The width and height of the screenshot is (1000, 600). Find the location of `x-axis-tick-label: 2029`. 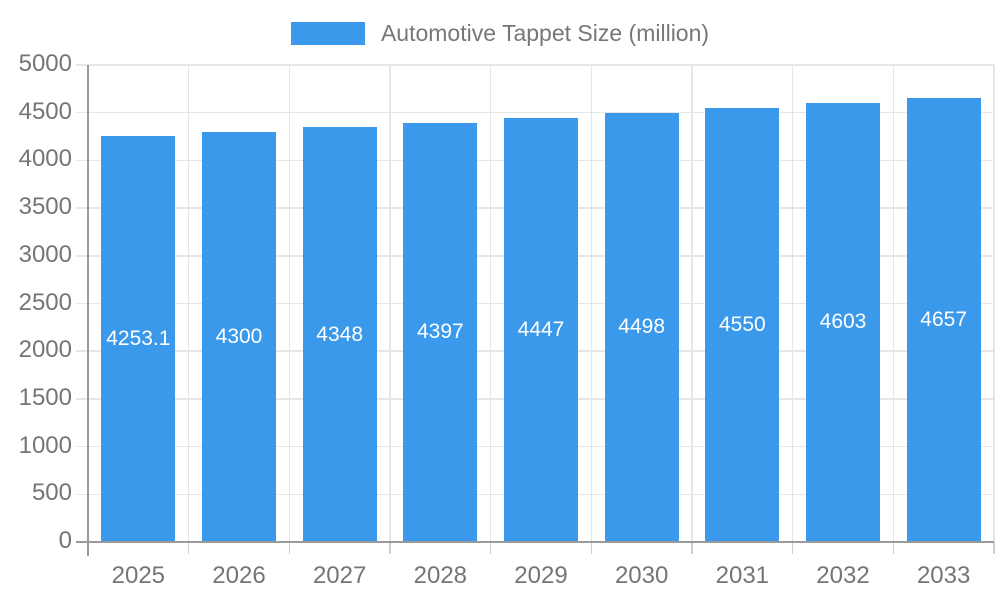

x-axis-tick-label: 2029 is located at coordinates (541, 575).